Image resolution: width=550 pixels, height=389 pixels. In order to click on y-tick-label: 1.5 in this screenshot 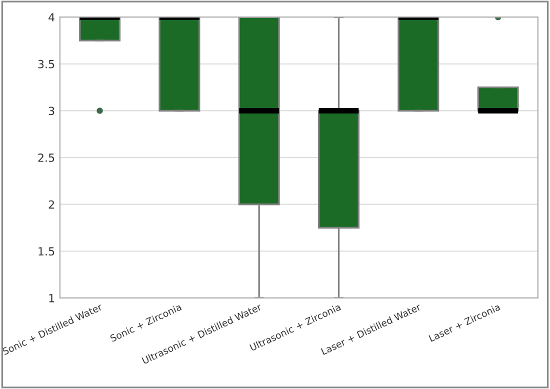, I will do `click(46, 251)`.